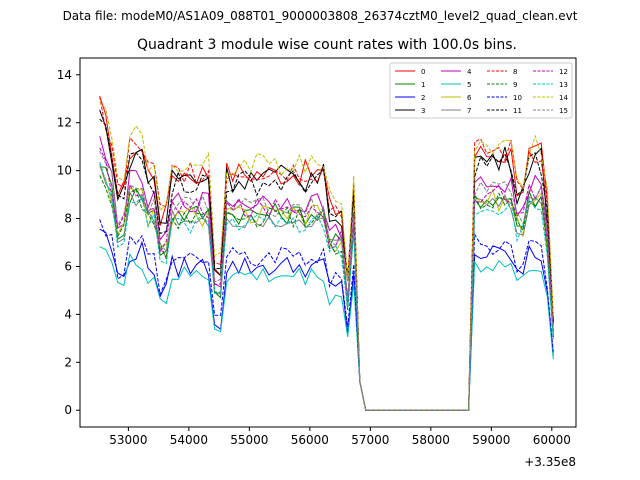 Image resolution: width=640 pixels, height=480 pixels. I want to click on x-tick-label: 53000, so click(128, 440).